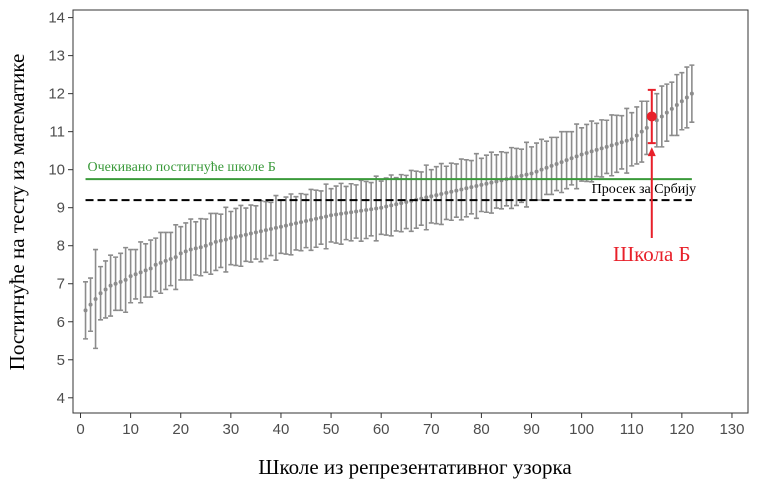 Image resolution: width=758 pixels, height=483 pixels. What do you see at coordinates (130, 429) in the screenshot?
I see `x-tick-label: 10` at bounding box center [130, 429].